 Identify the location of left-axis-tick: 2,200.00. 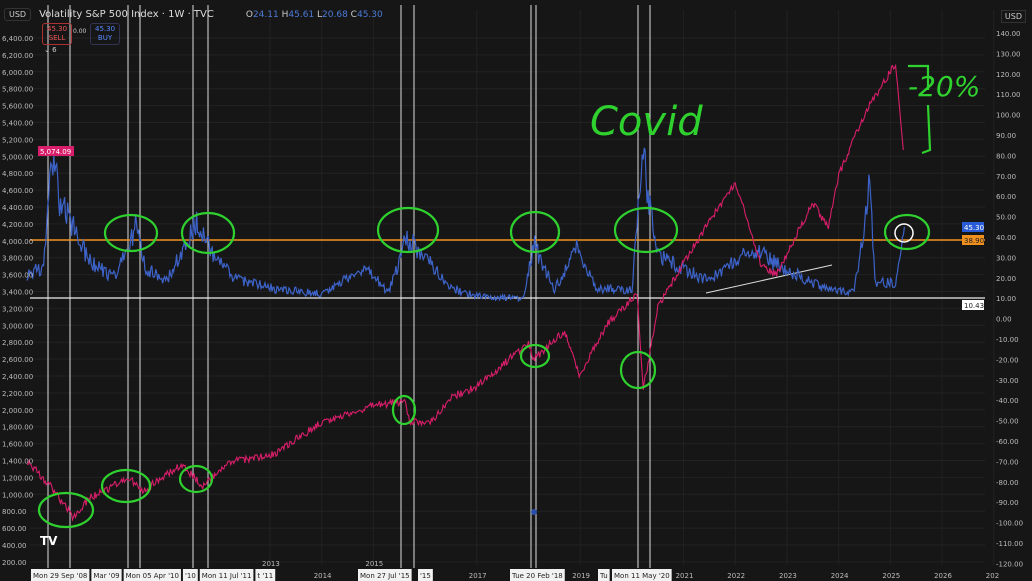
(17, 394).